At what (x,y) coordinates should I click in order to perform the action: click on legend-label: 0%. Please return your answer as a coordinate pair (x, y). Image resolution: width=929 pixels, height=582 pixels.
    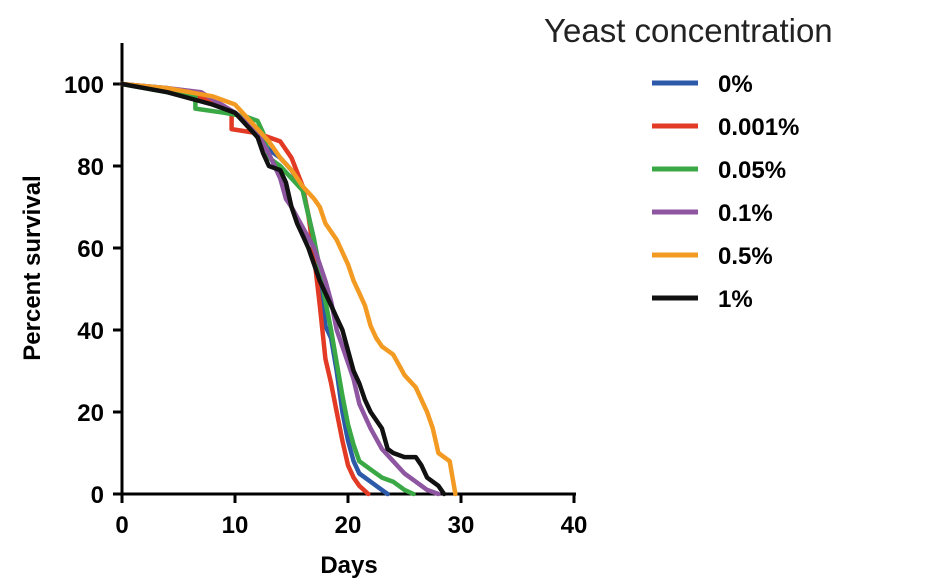
    Looking at the image, I should click on (735, 84).